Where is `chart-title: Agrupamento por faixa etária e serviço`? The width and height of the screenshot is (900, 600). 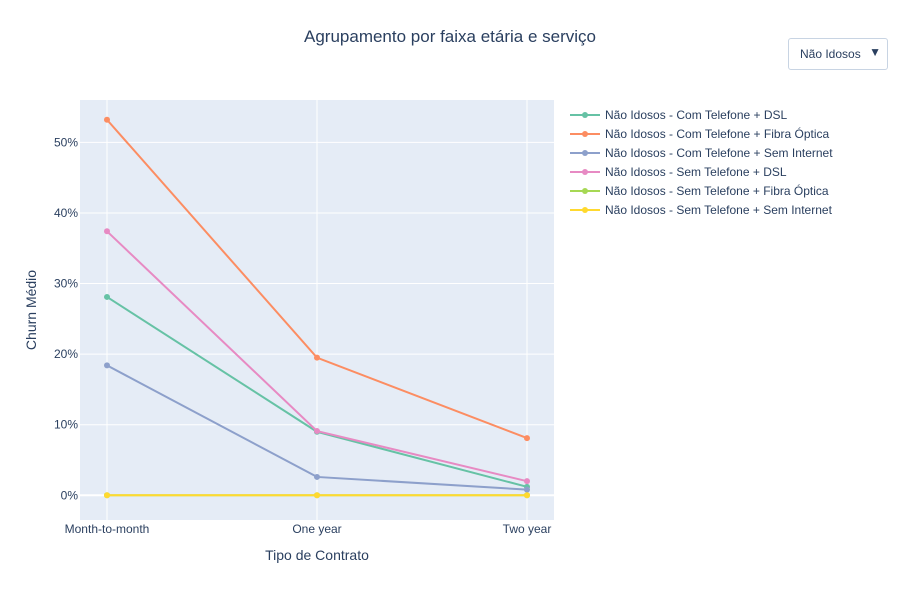
chart-title: Agrupamento por faixa etária e serviço is located at coordinates (450, 36).